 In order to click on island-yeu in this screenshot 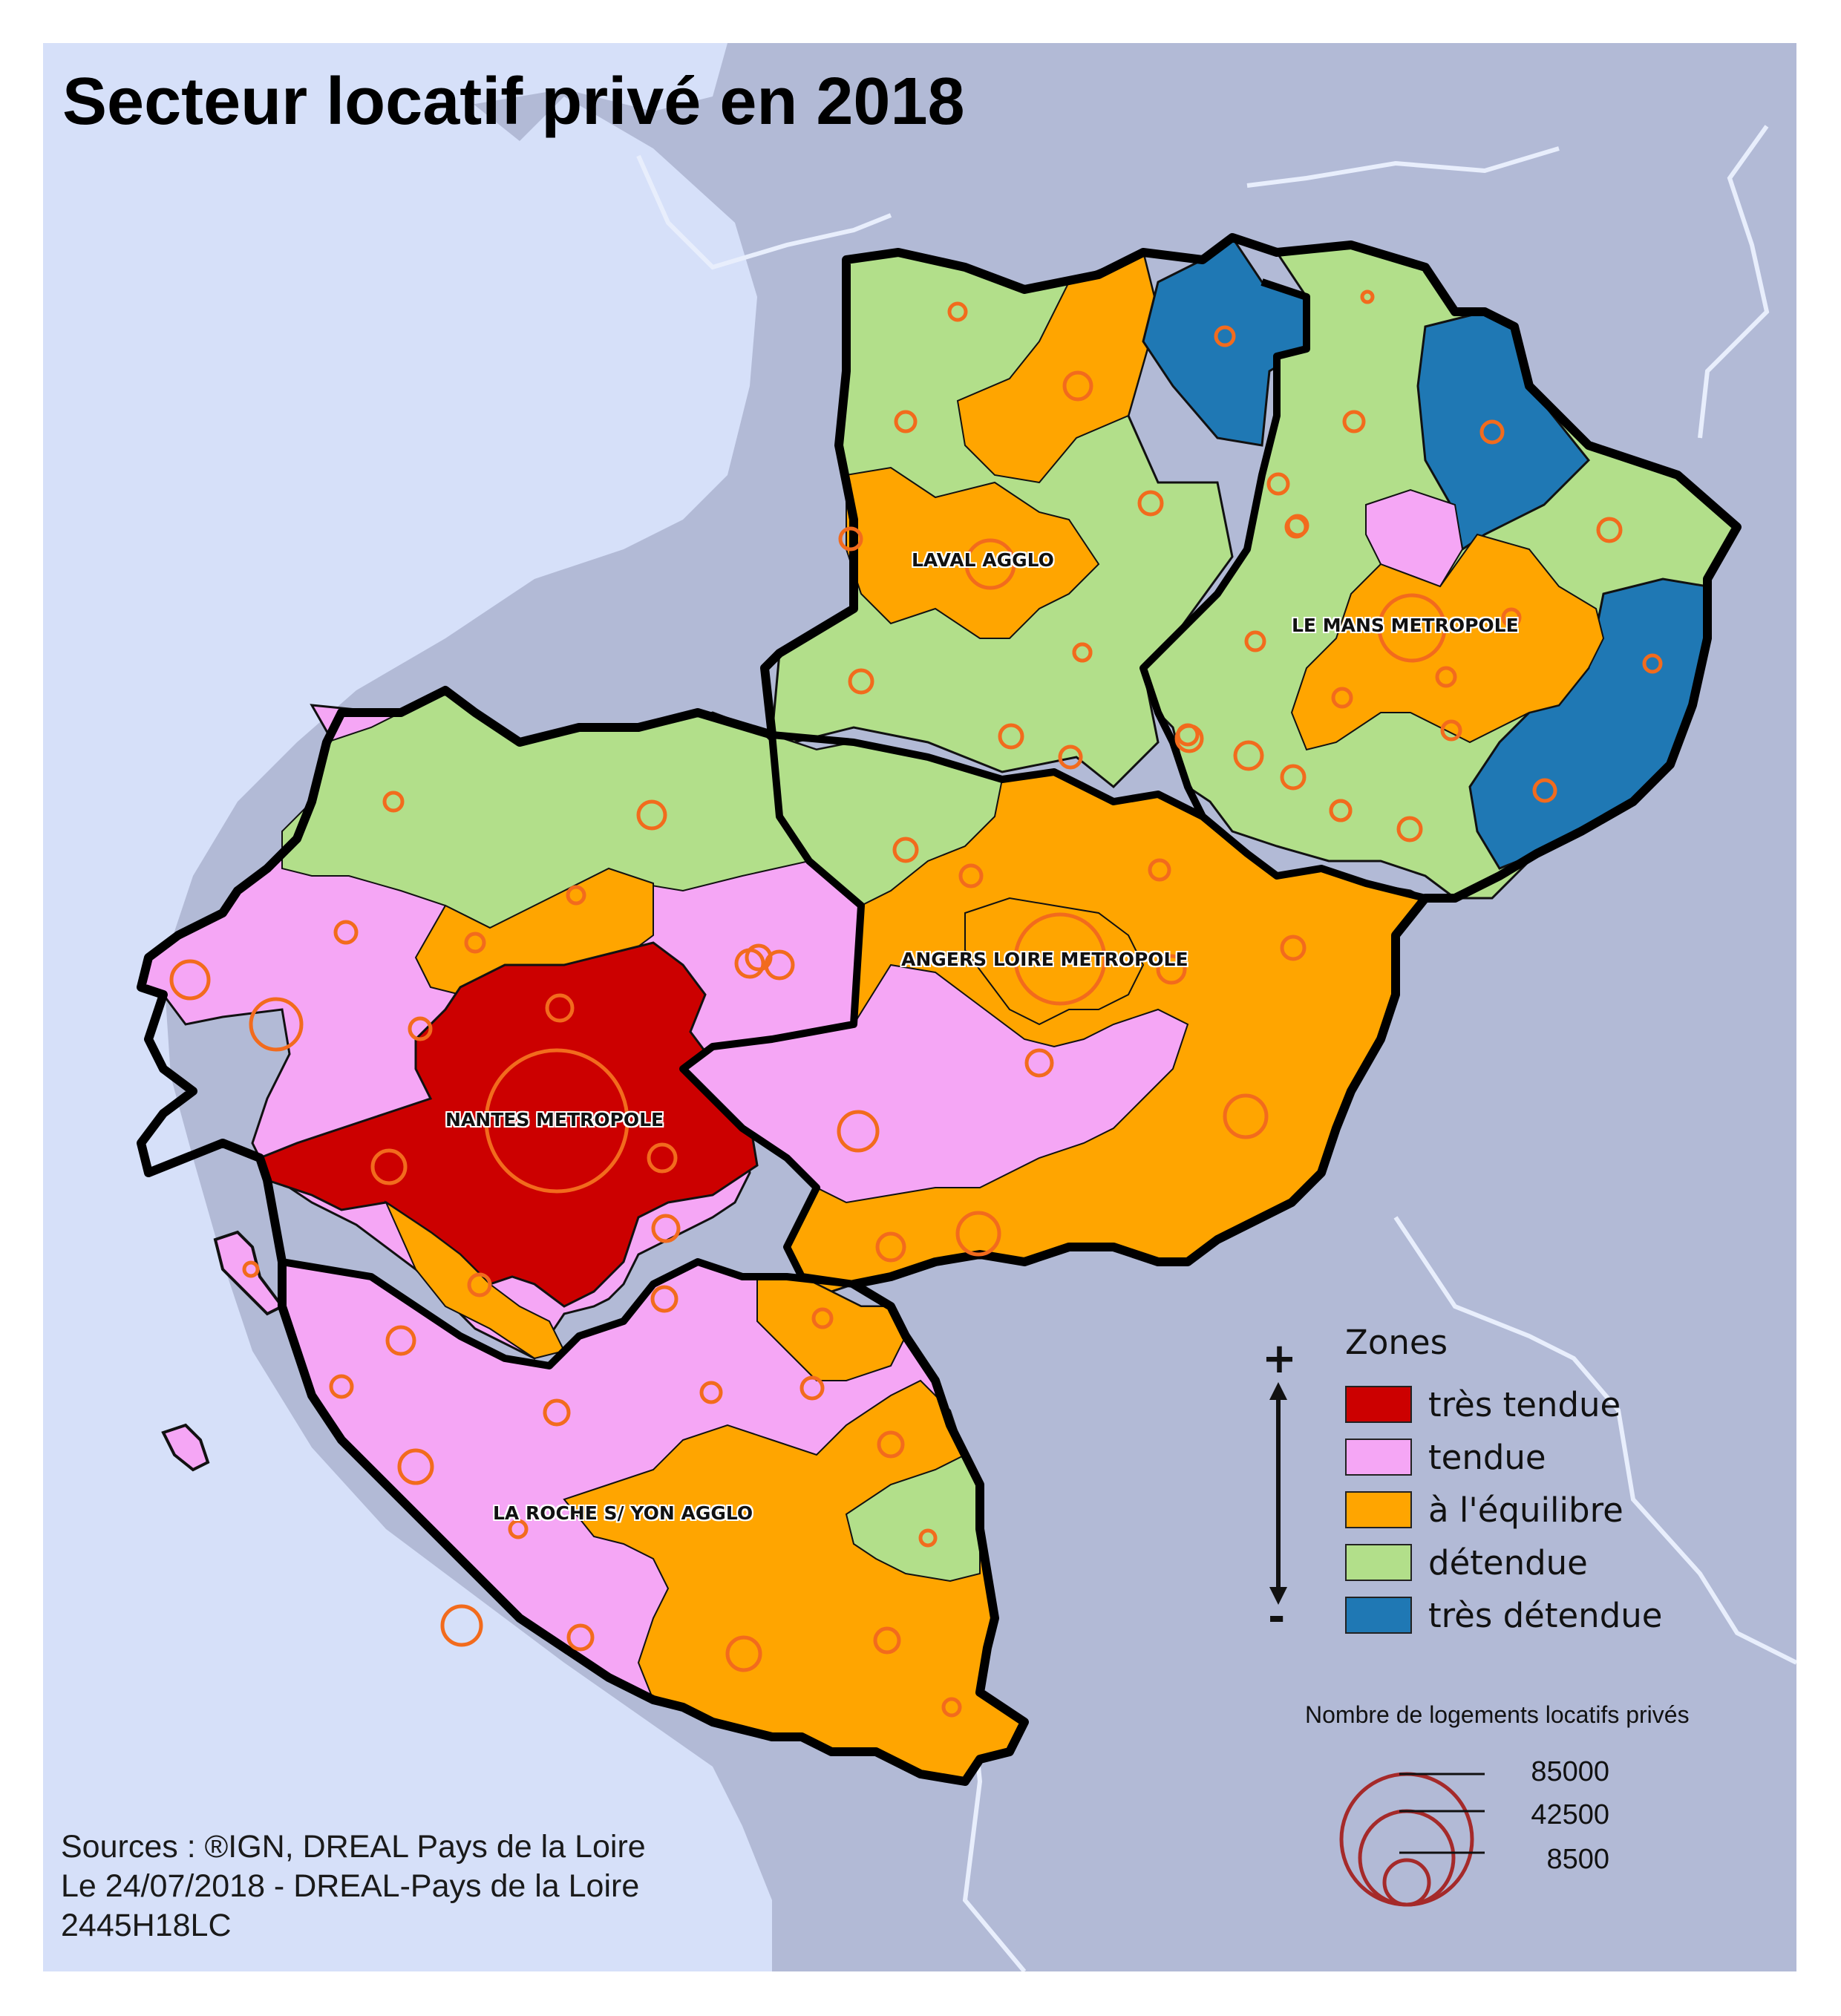, I will do `click(185, 1447)`.